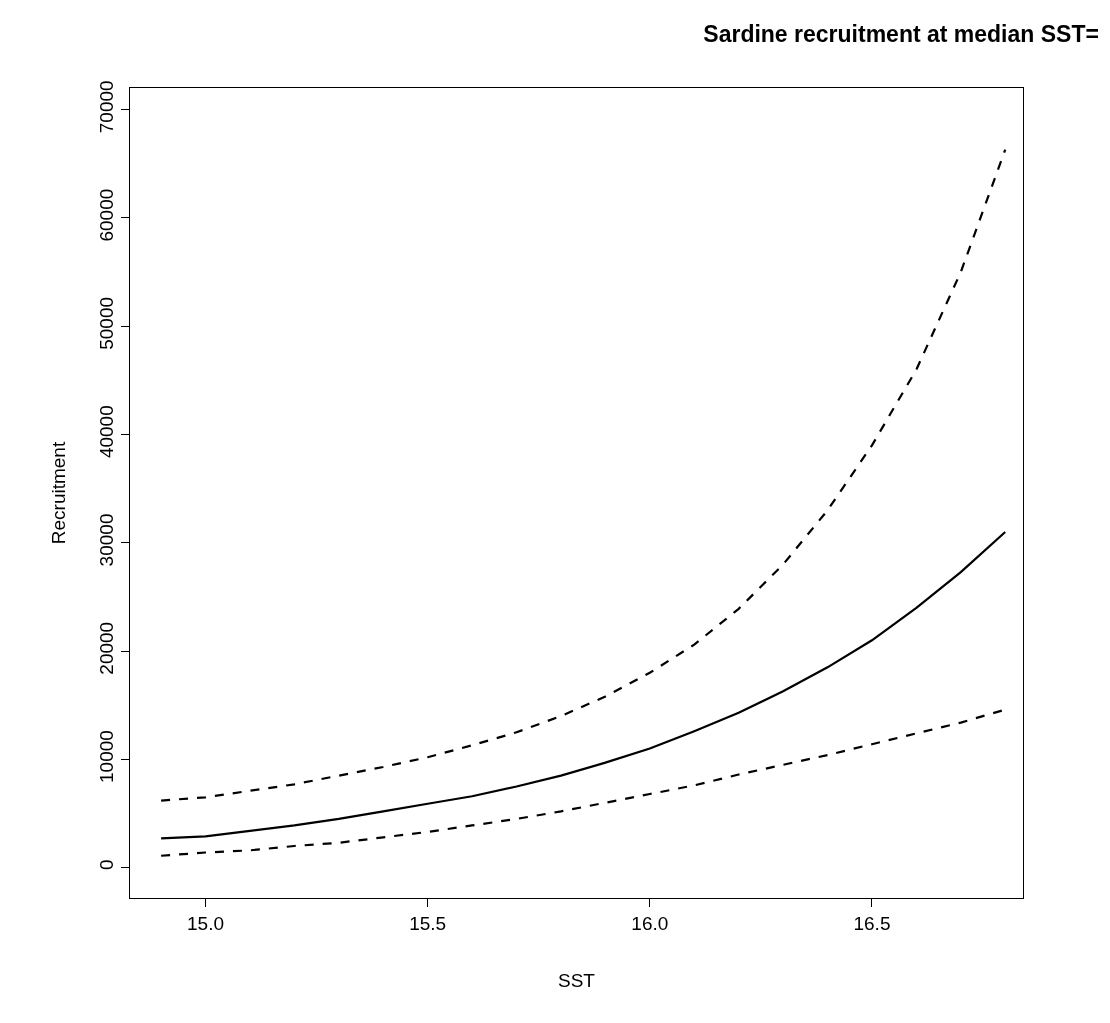 This screenshot has height=1023, width=1110. I want to click on y-tick-label: 30000, so click(107, 540).